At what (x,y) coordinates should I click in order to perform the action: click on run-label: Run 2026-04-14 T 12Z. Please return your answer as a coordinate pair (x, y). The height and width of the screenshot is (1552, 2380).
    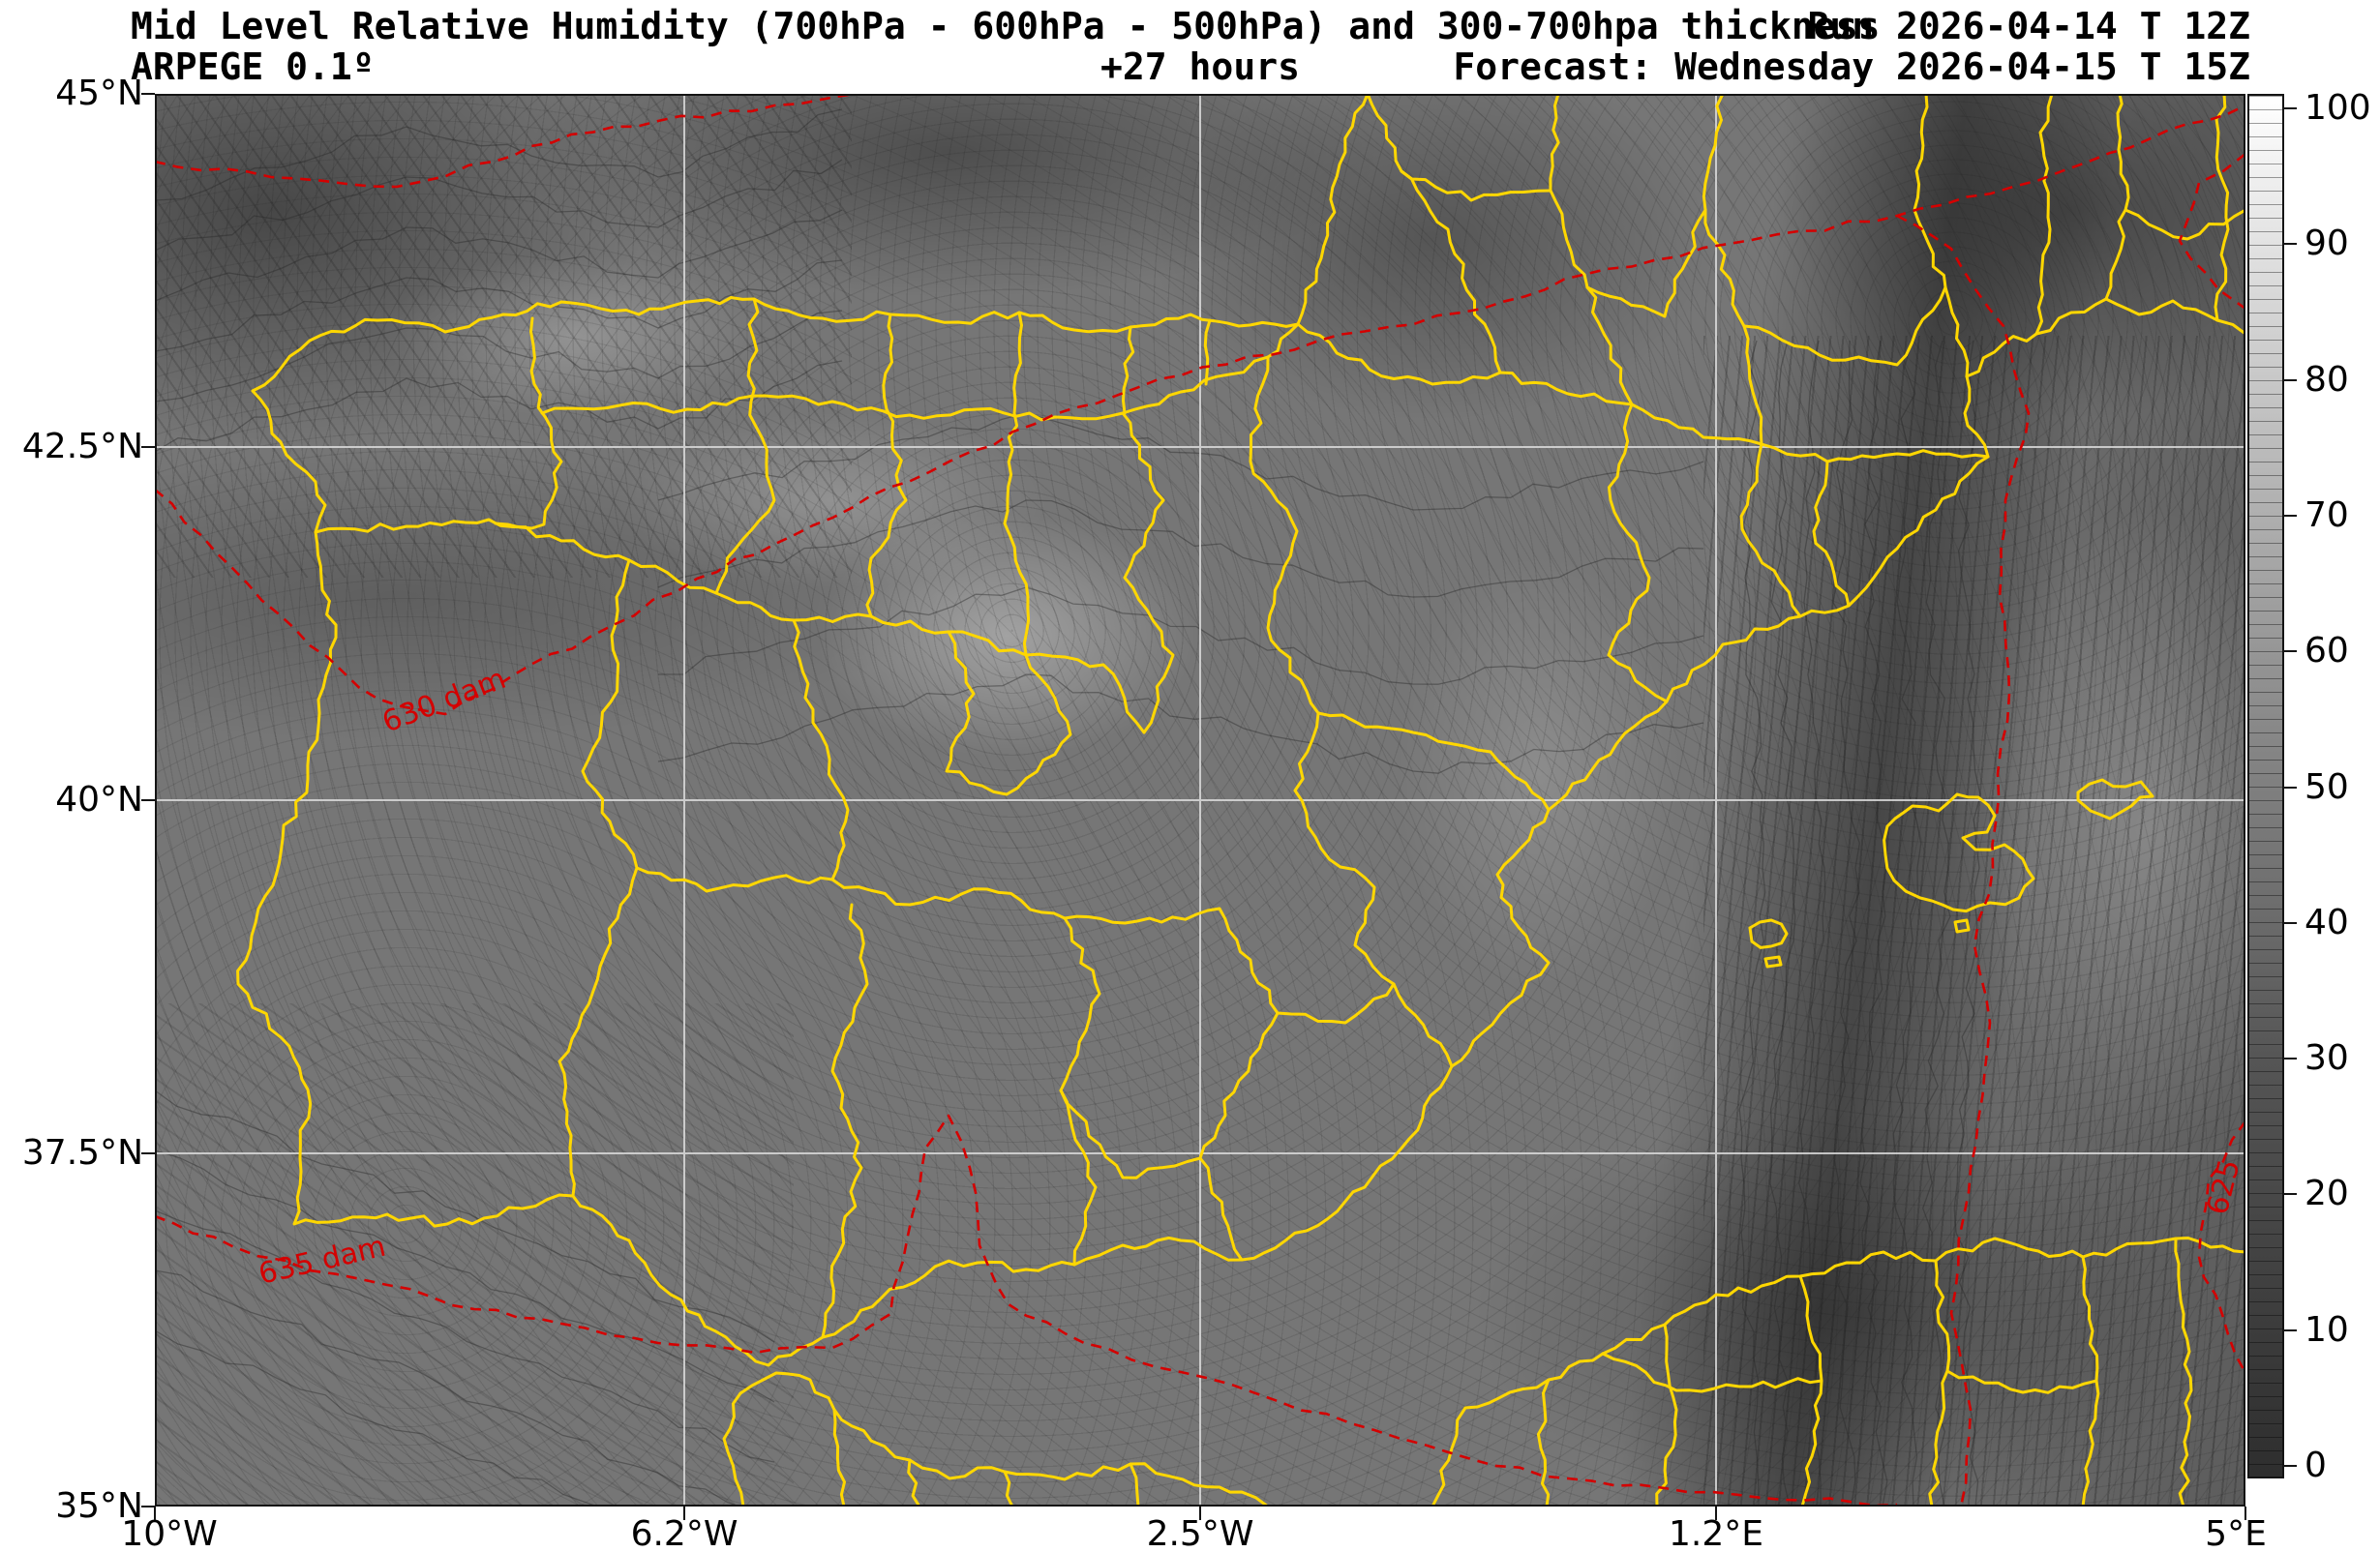
    Looking at the image, I should click on (2028, 26).